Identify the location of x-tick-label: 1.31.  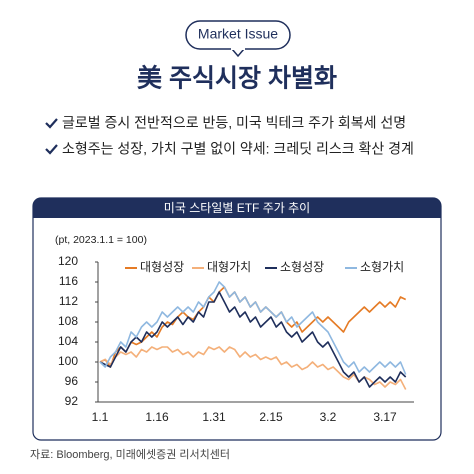
(214, 417).